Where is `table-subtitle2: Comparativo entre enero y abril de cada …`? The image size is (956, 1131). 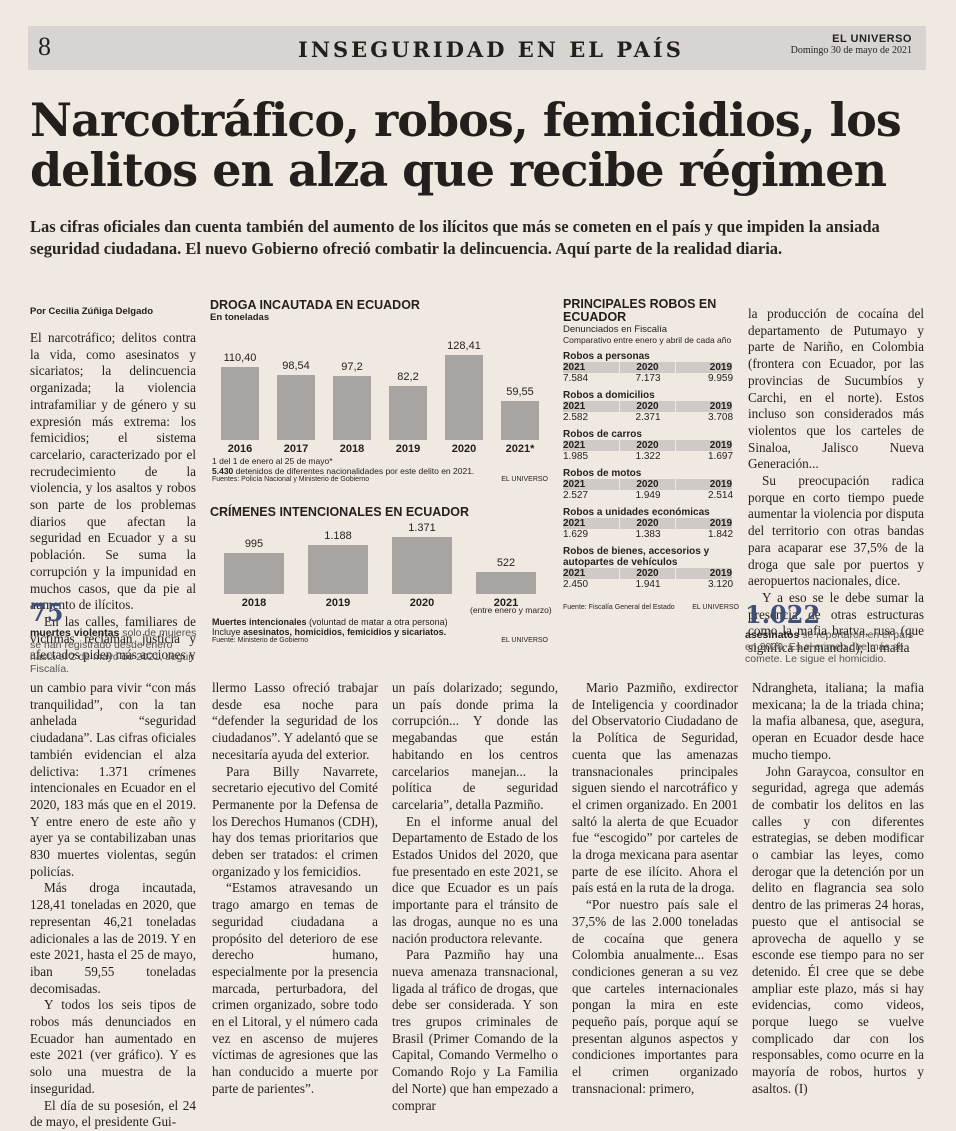
table-subtitle2: Comparativo entre enero y abril de cada … is located at coordinates (647, 340).